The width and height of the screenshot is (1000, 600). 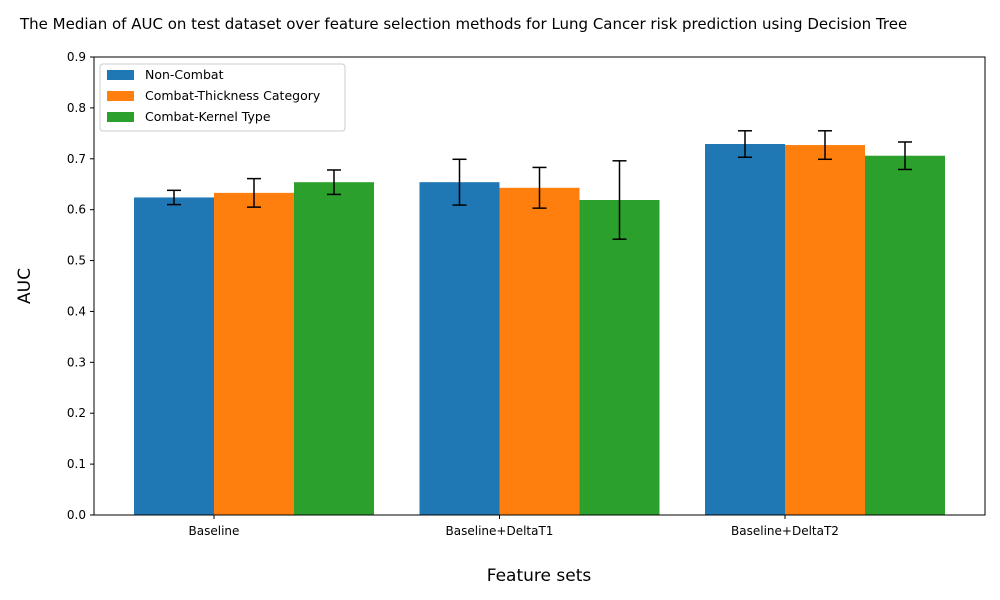 What do you see at coordinates (184, 74) in the screenshot?
I see `legend-label-non-combat: Non-Combat` at bounding box center [184, 74].